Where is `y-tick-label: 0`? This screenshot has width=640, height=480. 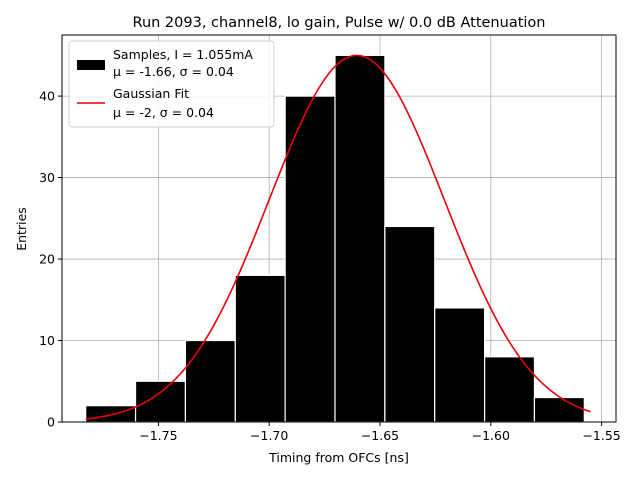
y-tick-label: 0 is located at coordinates (51, 422).